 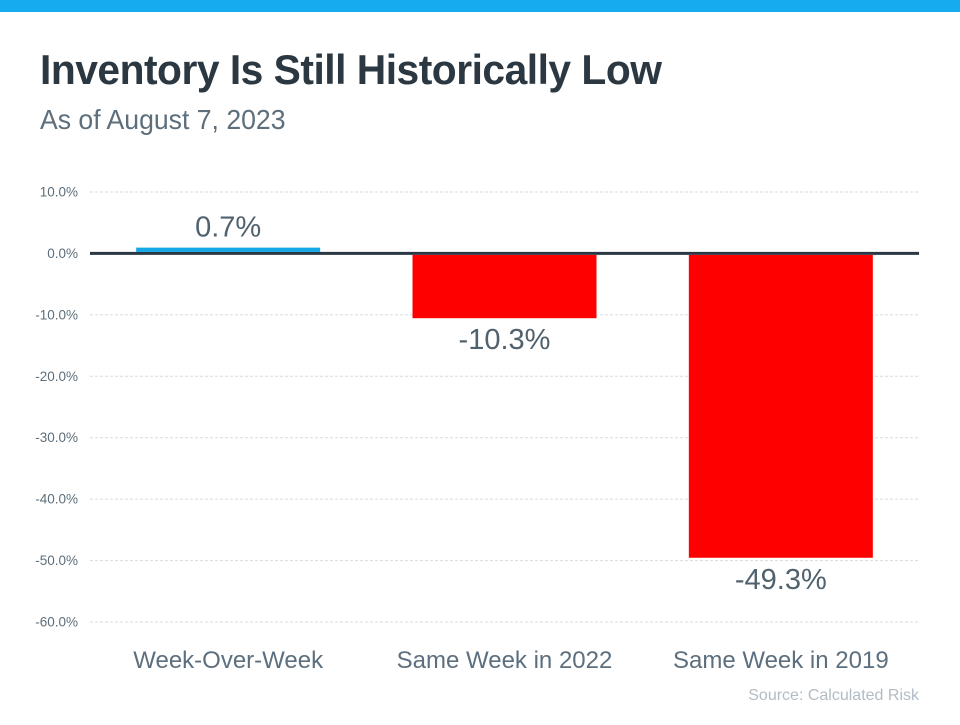 I want to click on x-axis-category-label: Week-Over-Week, so click(x=228, y=660).